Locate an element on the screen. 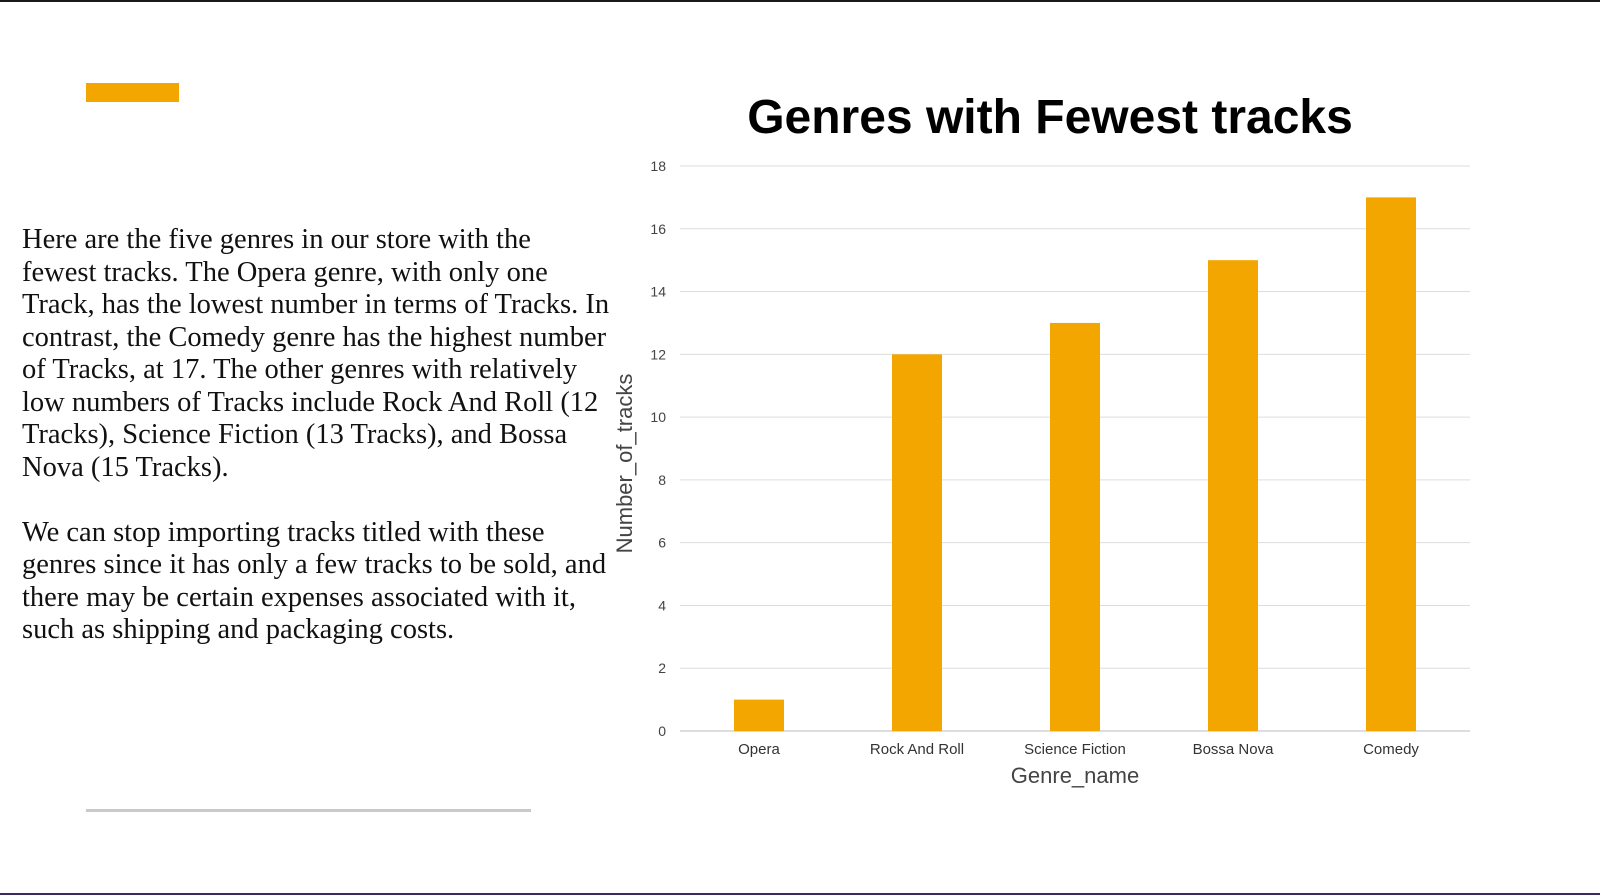  y-tick-label: 14 is located at coordinates (658, 292).